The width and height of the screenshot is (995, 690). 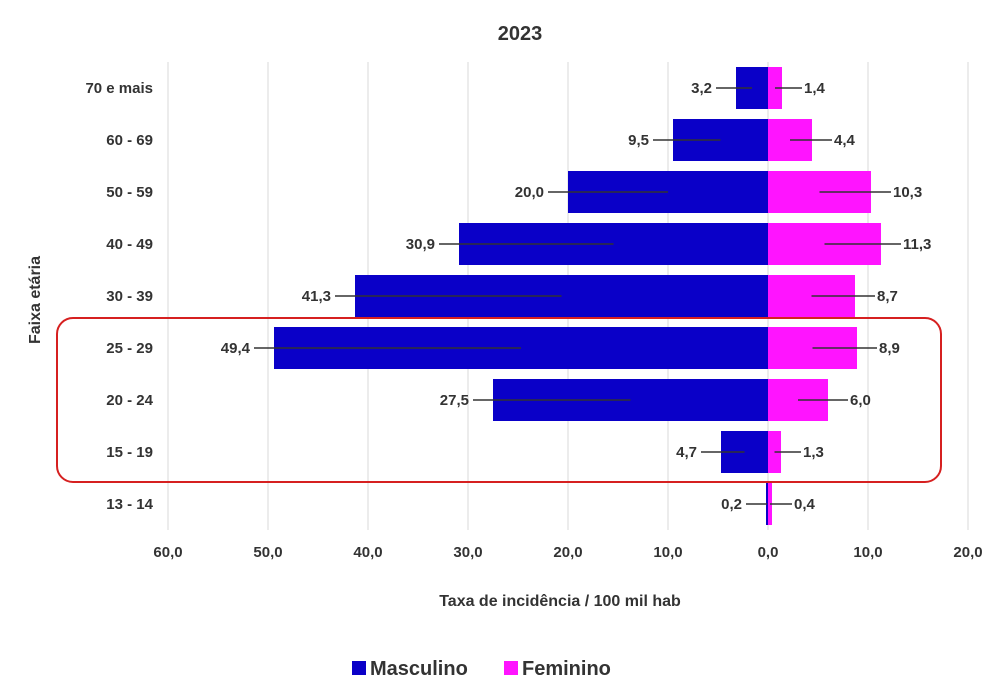 What do you see at coordinates (638, 140) in the screenshot?
I see `data-label-masculino: 9,5` at bounding box center [638, 140].